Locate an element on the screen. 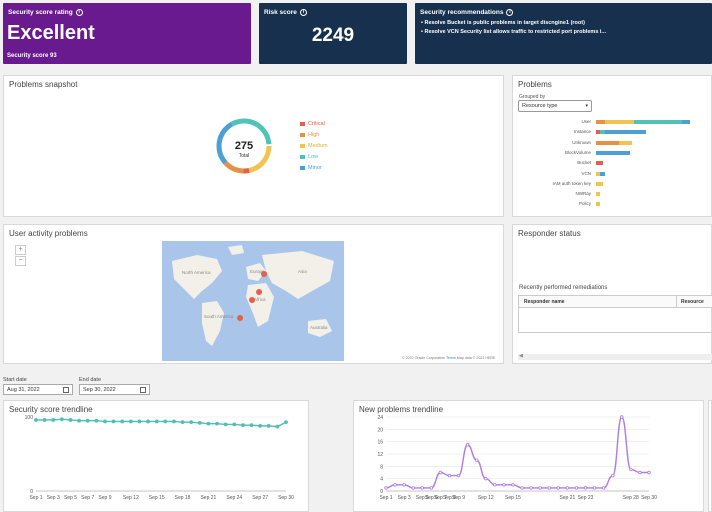  start-date-input: Aug 31, 2022 is located at coordinates (38, 389).